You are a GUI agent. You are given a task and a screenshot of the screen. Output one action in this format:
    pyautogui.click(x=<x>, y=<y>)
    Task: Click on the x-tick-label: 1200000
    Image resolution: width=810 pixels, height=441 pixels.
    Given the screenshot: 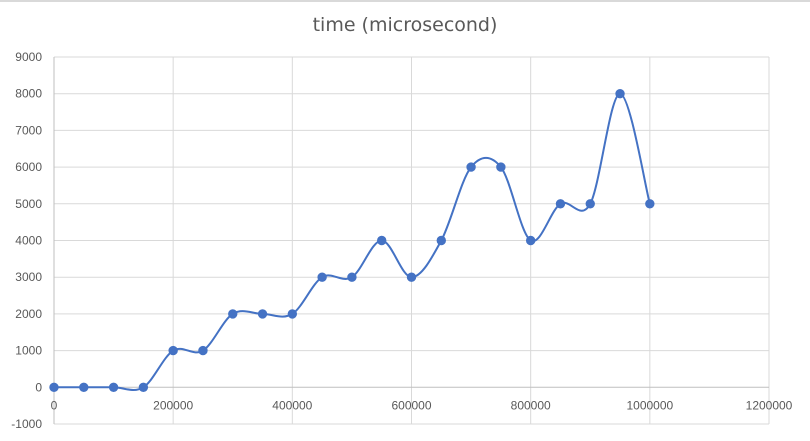 What is the action you would take?
    pyautogui.click(x=769, y=405)
    